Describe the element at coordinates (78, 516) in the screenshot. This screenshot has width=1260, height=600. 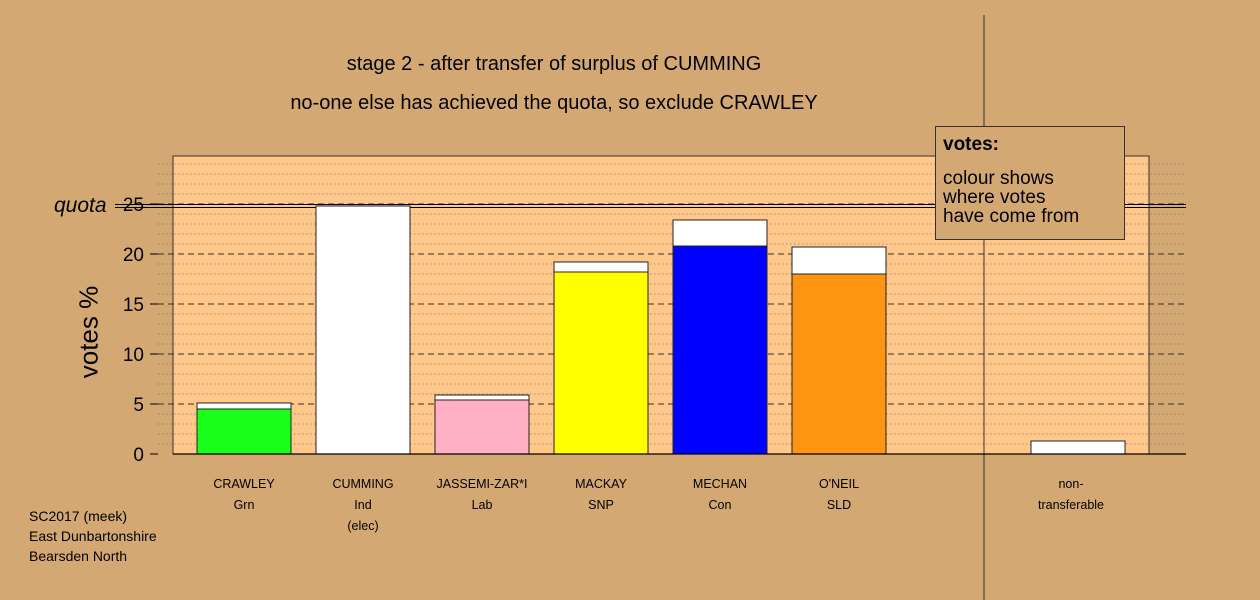
I see `footer-line: SC2017 (meek)` at that location.